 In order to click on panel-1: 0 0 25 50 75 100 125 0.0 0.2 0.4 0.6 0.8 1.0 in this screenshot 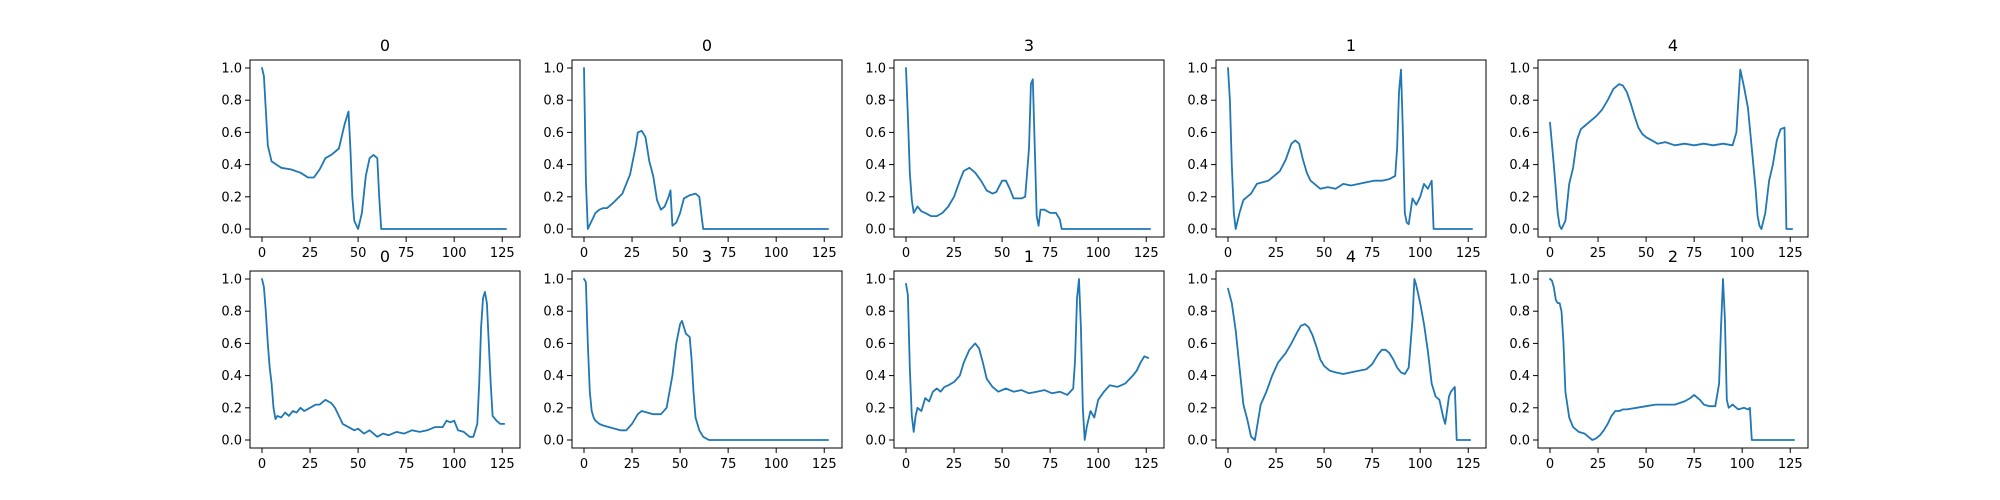, I will do `click(371, 148)`.